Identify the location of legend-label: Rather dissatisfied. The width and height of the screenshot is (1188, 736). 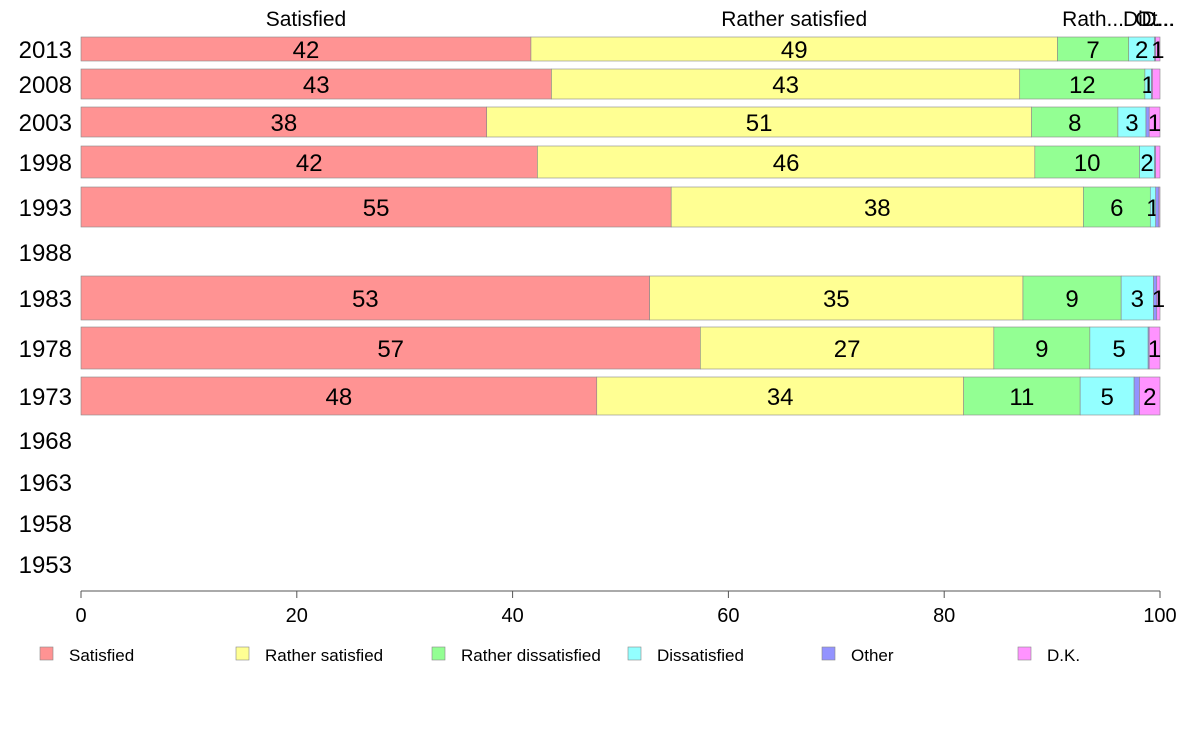
(531, 655).